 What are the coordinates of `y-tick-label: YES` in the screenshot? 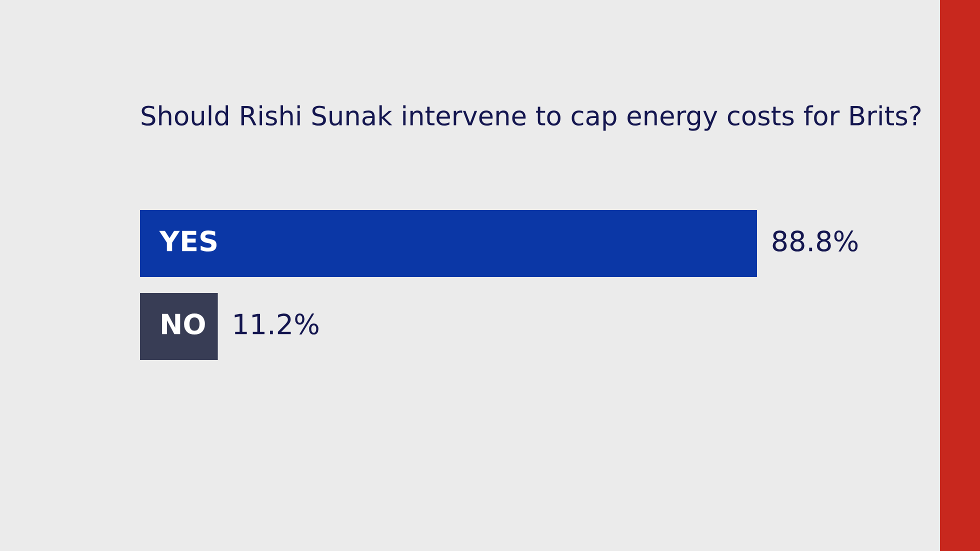 It's located at (188, 241).